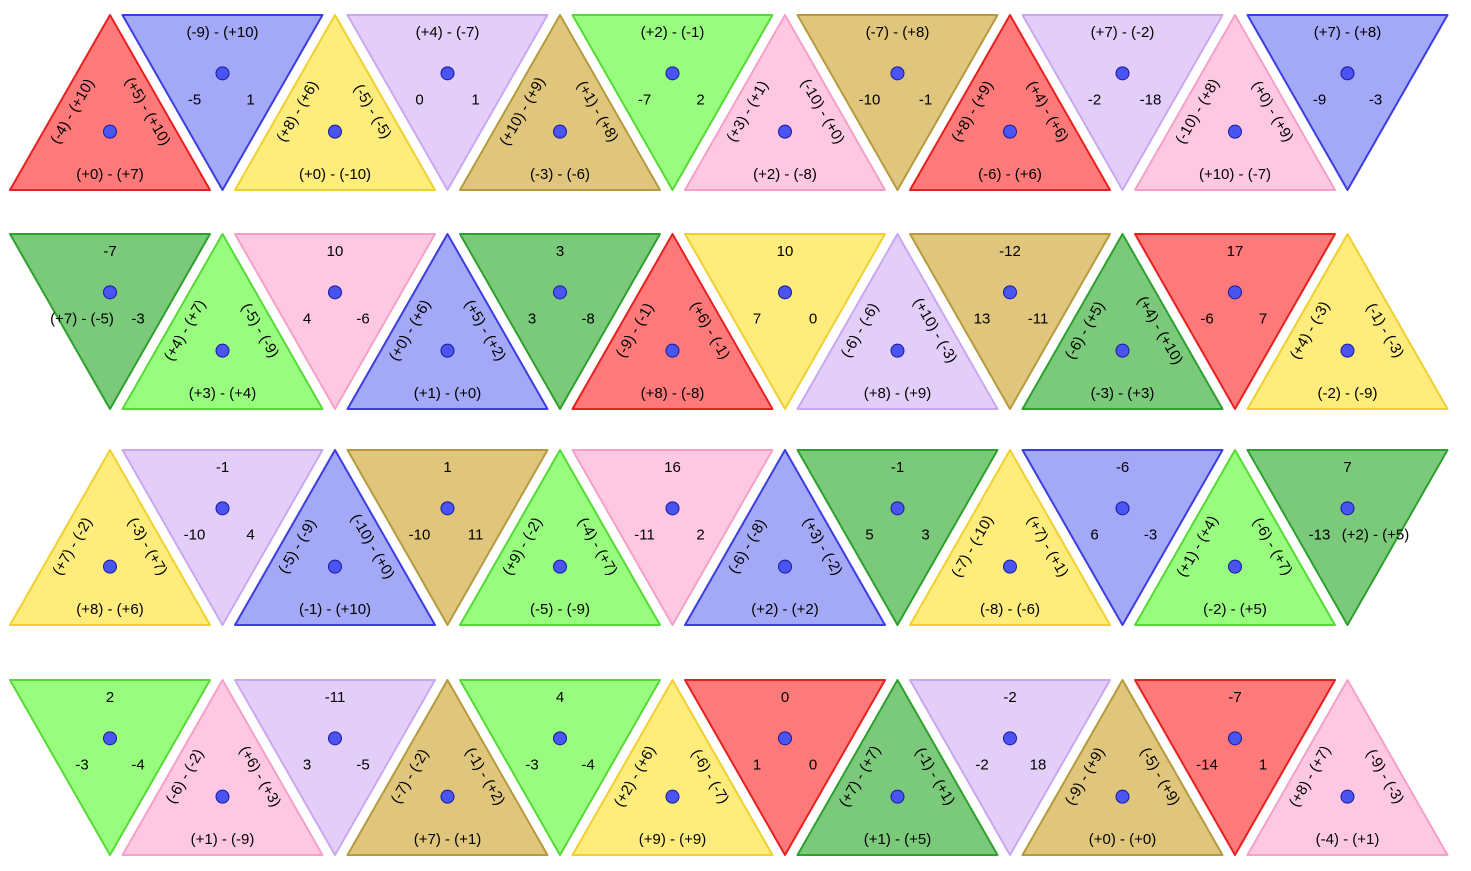 The image size is (1471, 871). I want to click on triangle-edge-label: (+0) - (-10), so click(335, 174).